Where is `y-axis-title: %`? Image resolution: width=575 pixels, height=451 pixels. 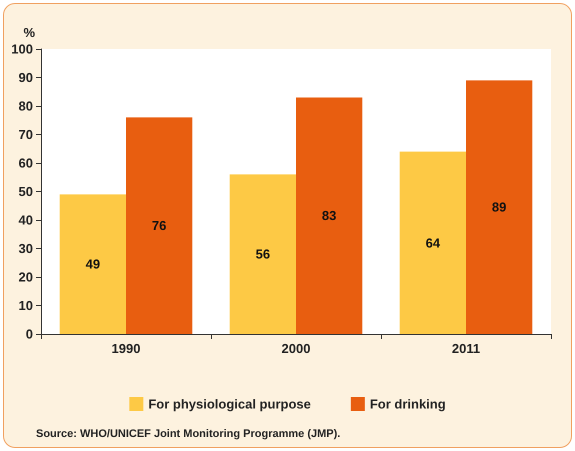
y-axis-title: % is located at coordinates (29, 32).